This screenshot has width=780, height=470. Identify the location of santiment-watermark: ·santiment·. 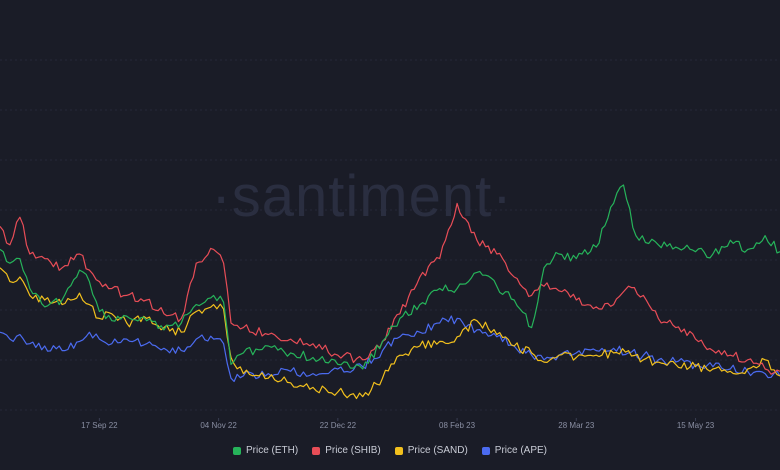
(361, 196).